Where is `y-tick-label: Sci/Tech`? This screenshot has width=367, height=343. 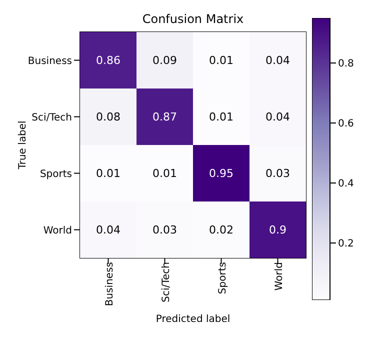 y-tick-label: Sci/Tech is located at coordinates (52, 118).